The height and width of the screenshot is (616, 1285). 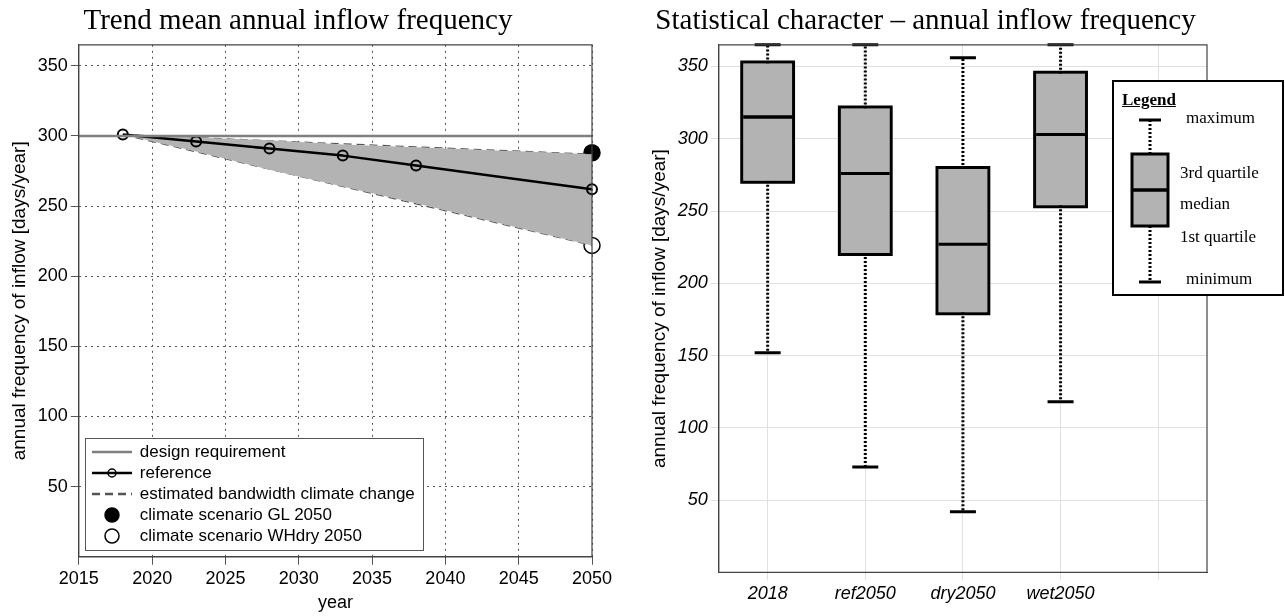 I want to click on x-tick-label: 2020, so click(x=152, y=577).